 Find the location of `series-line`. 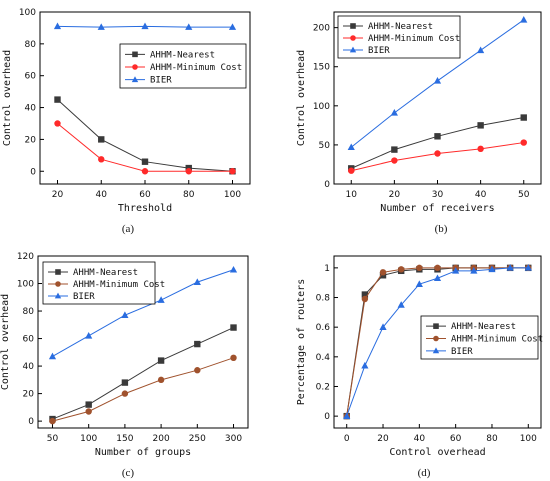

series-line is located at coordinates (437, 143).